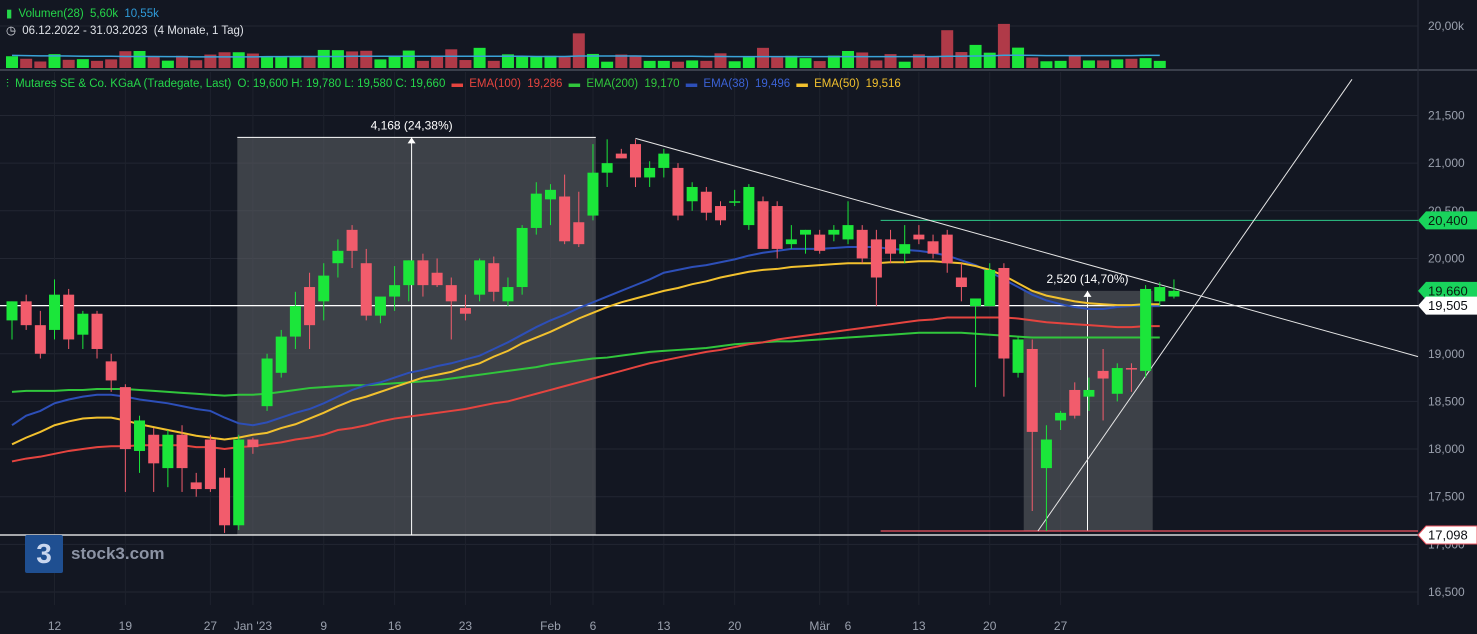 The image size is (1477, 634). Describe the element at coordinates (593, 626) in the screenshot. I see `x-tick-label: 6` at that location.